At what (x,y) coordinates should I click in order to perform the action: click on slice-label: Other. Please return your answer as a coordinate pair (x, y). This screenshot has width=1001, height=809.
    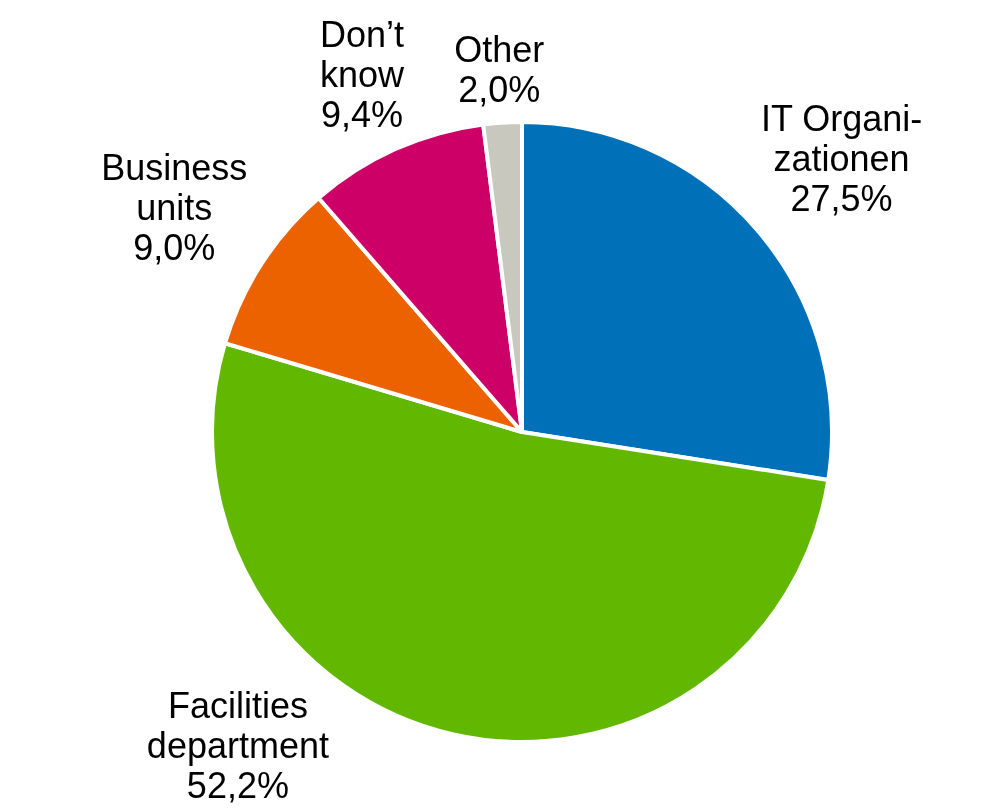
    Looking at the image, I should click on (499, 50).